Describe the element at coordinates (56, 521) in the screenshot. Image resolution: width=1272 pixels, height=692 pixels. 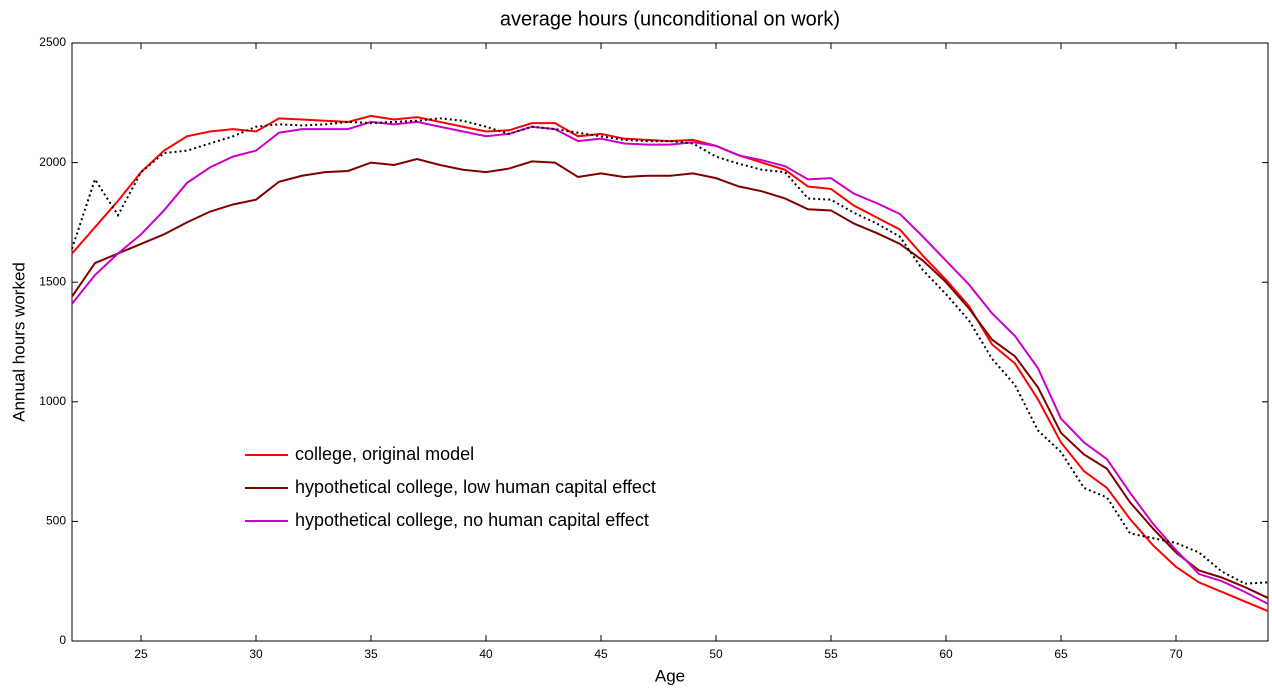
I see `y-tick-label: 500` at that location.